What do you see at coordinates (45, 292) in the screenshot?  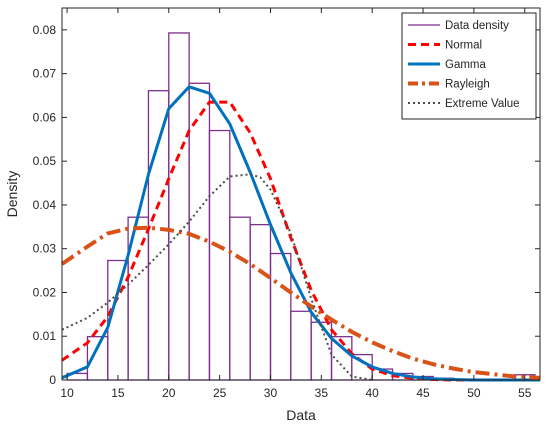 I see `y-tick-label: 0.02` at bounding box center [45, 292].